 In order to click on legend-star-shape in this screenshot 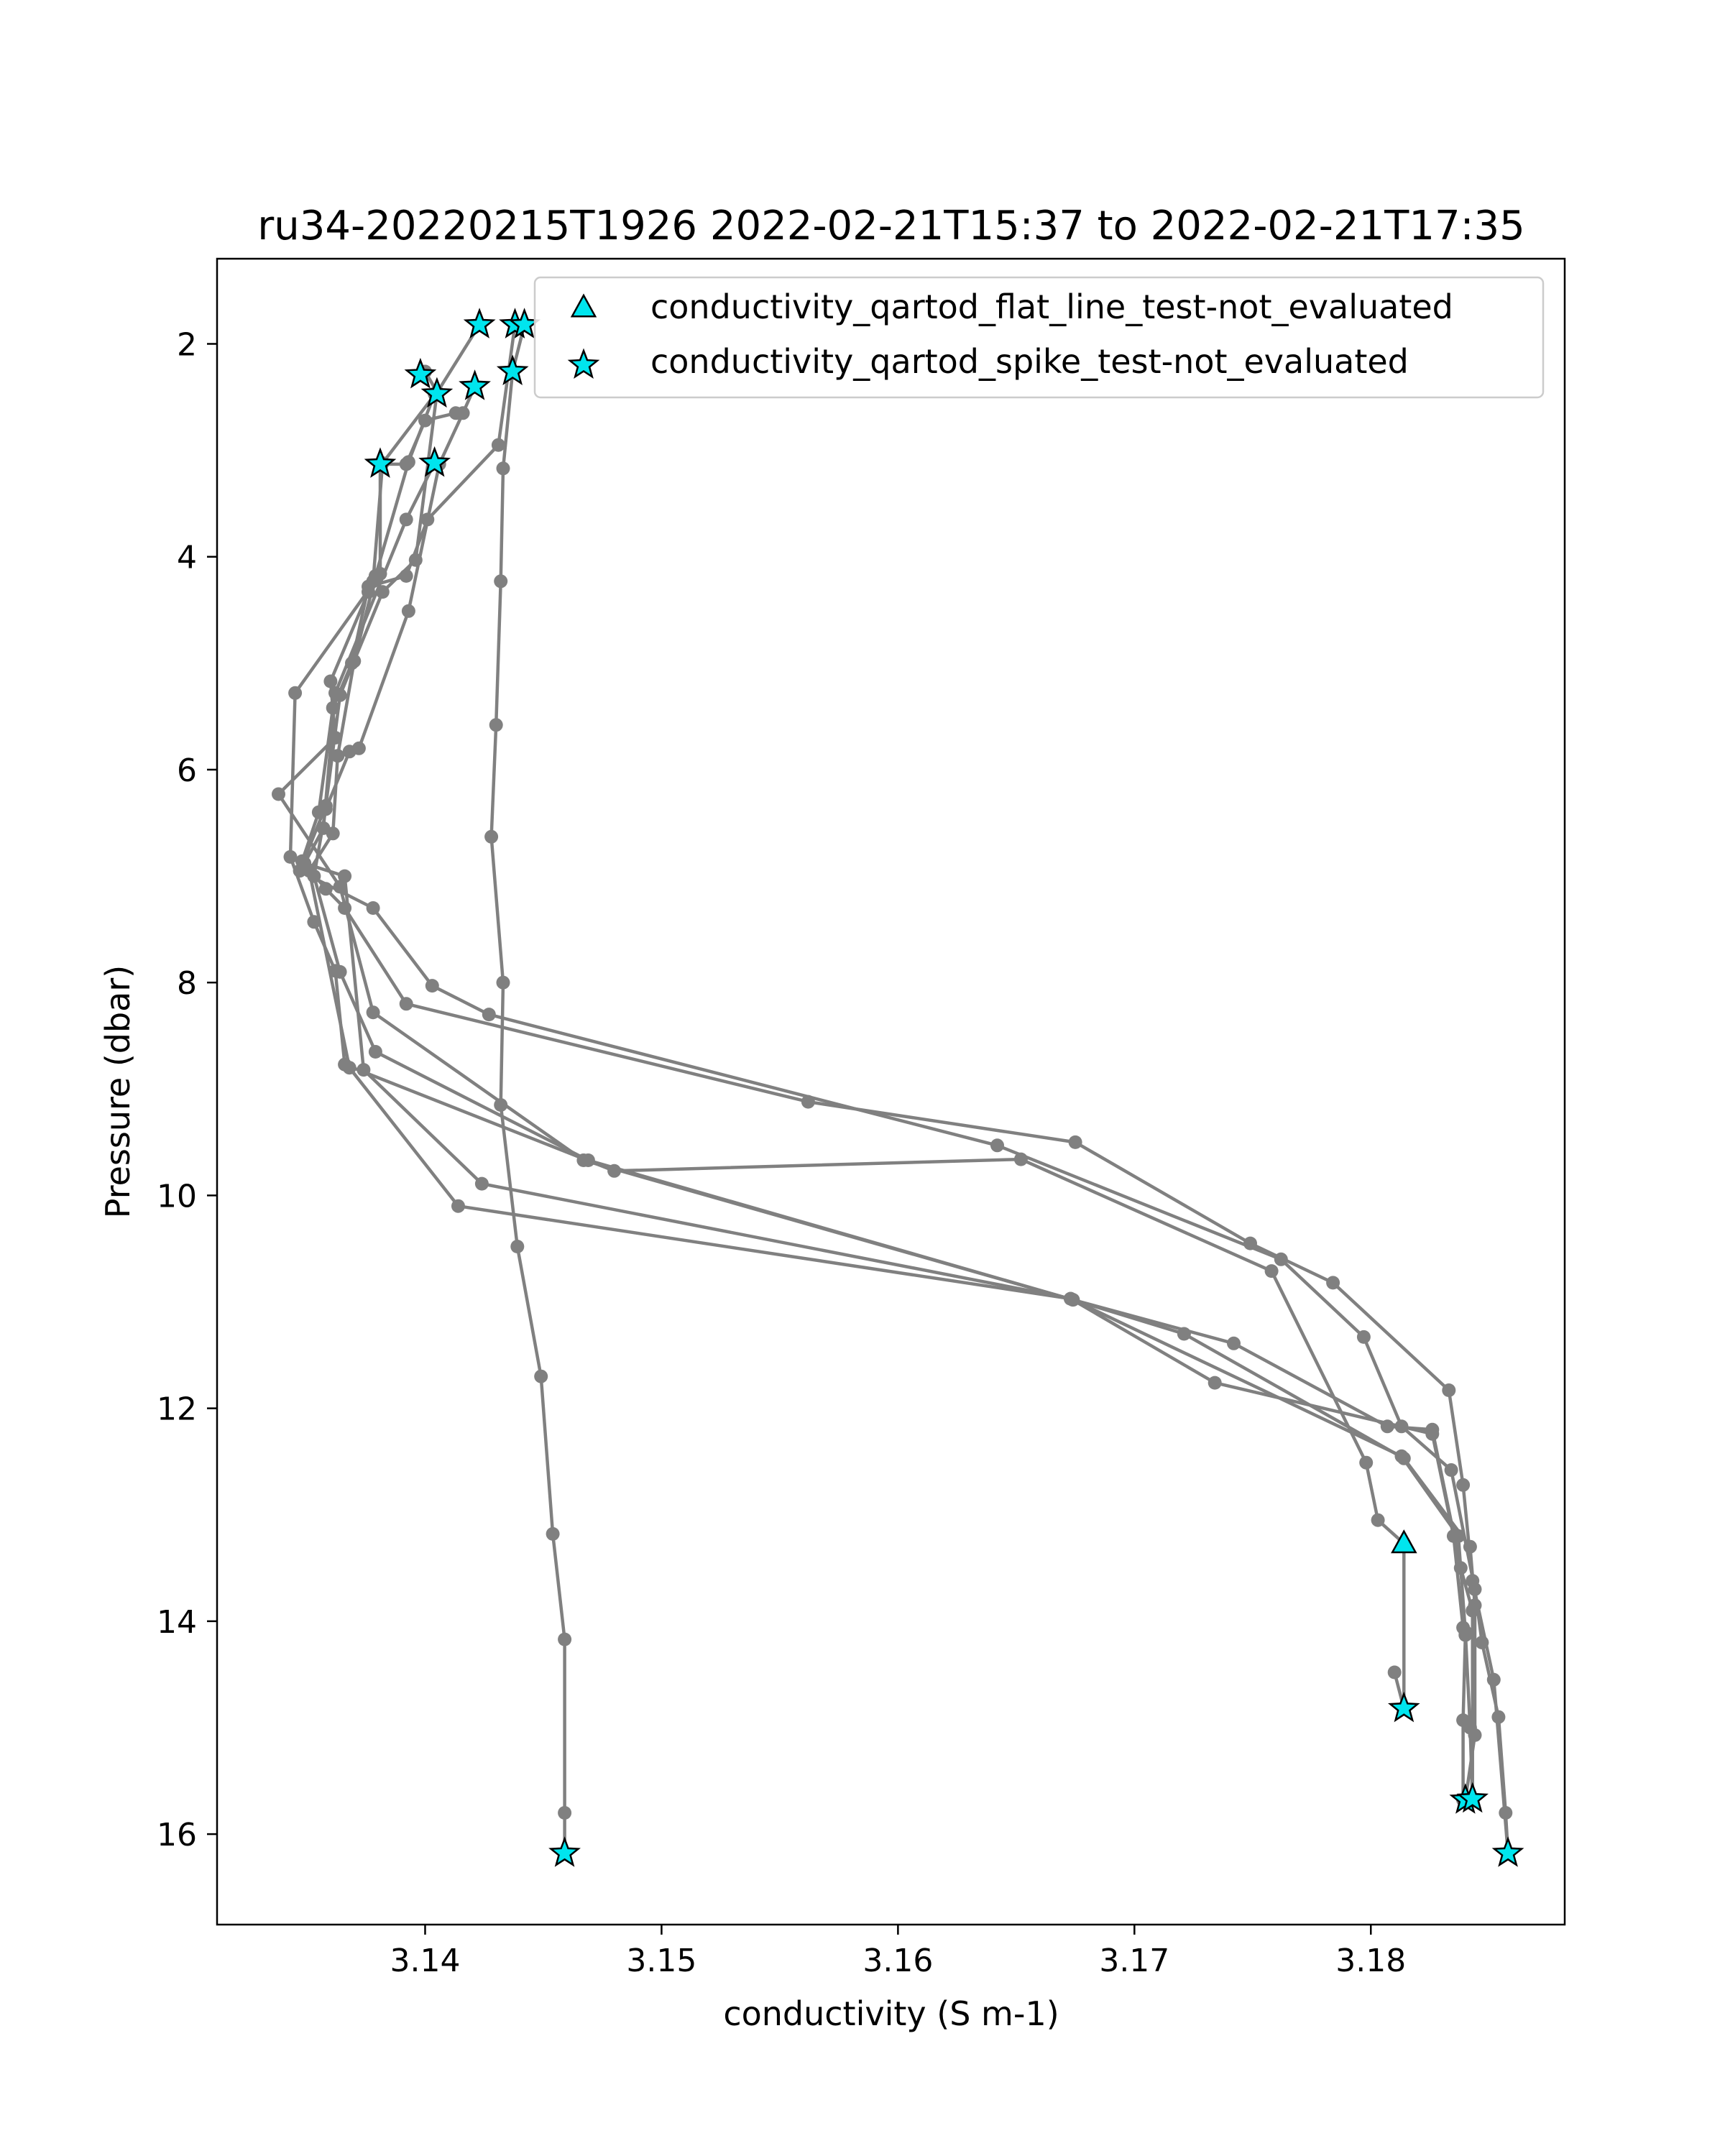, I will do `click(583, 363)`.